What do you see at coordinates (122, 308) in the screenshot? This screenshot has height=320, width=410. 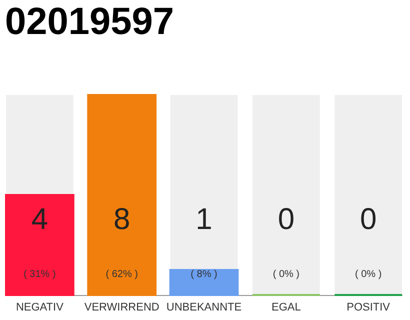 I see `x-tick-label: VERWIRREND` at bounding box center [122, 308].